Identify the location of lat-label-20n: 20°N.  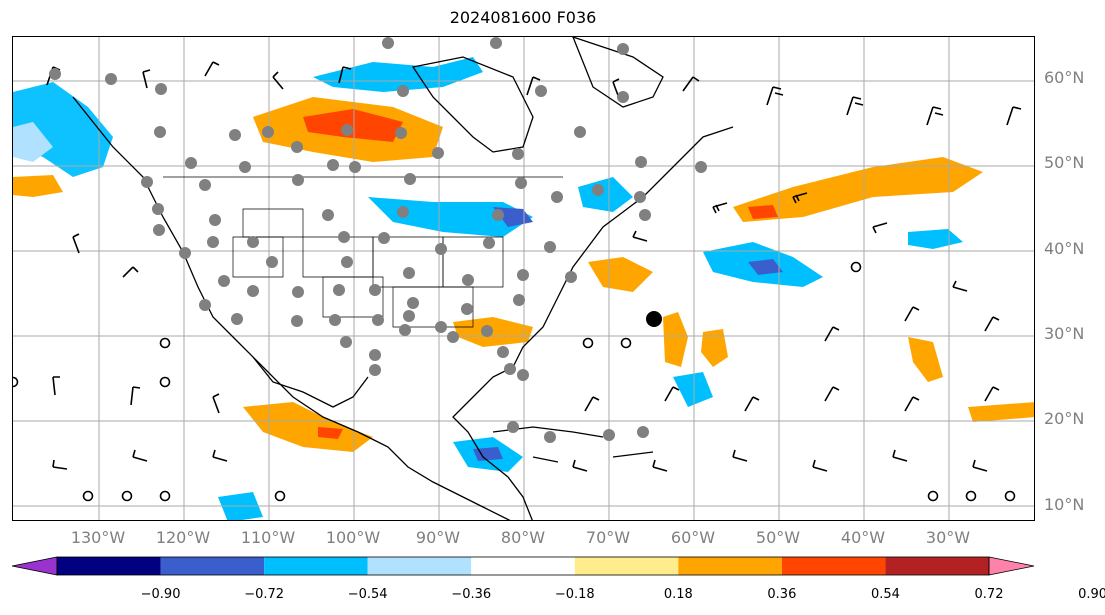
(1064, 418).